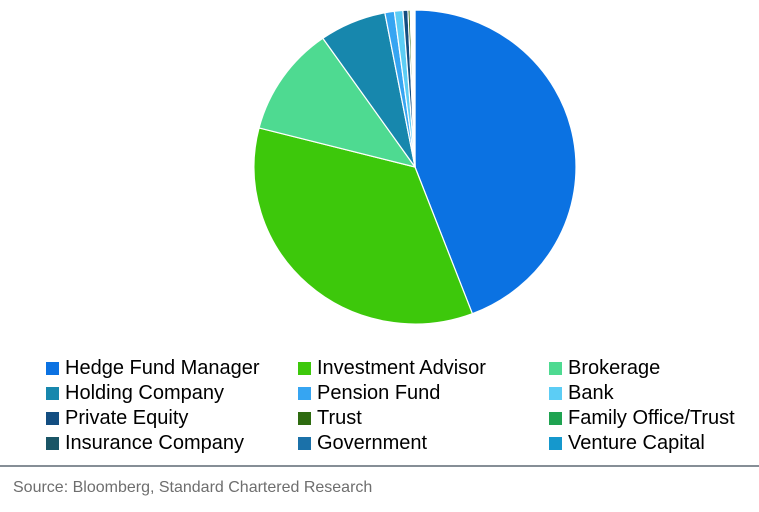 This screenshot has width=759, height=512. I want to click on legend-label: Bank, so click(591, 393).